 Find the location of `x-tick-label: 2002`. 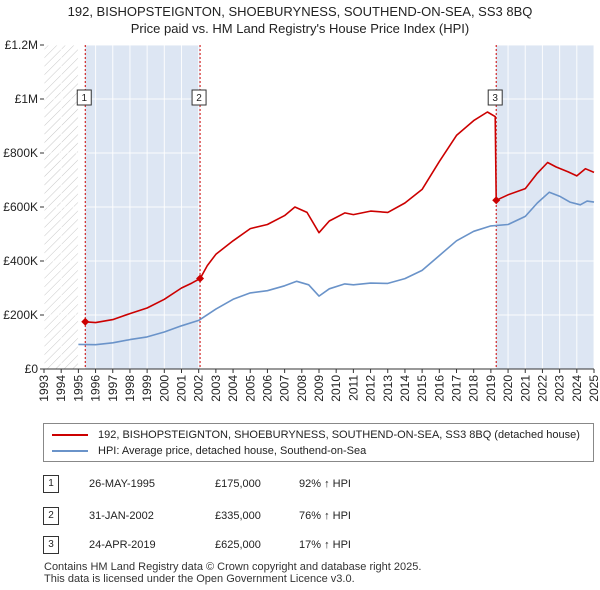

x-tick-label: 2002 is located at coordinates (199, 388).